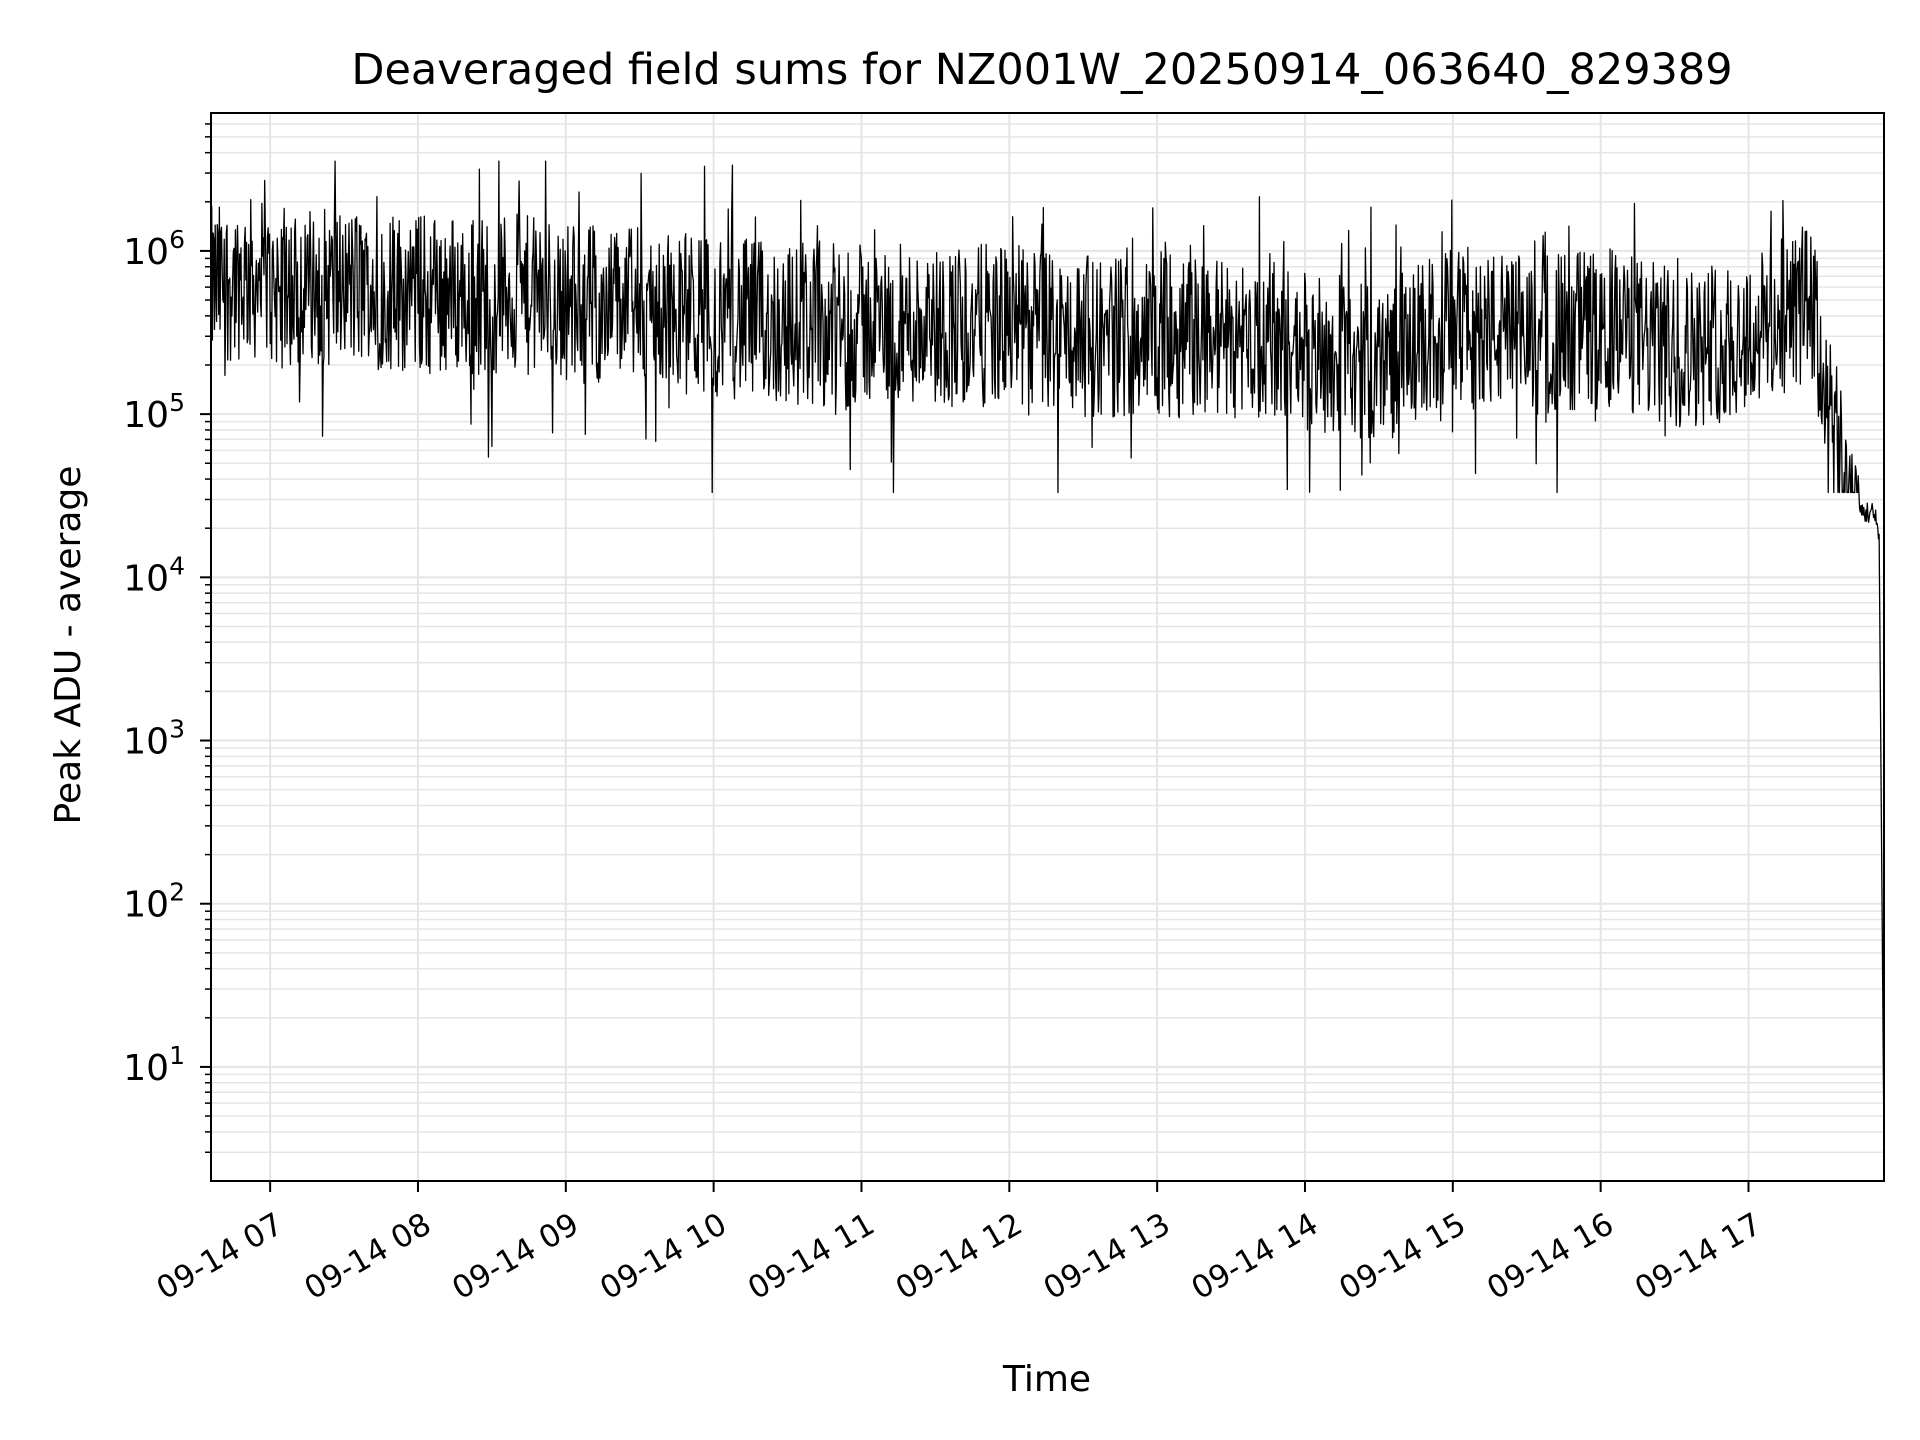 Image resolution: width=1920 pixels, height=1440 pixels. Describe the element at coordinates (177, 402) in the screenshot. I see `y-tick-label-exponent: 5` at that location.